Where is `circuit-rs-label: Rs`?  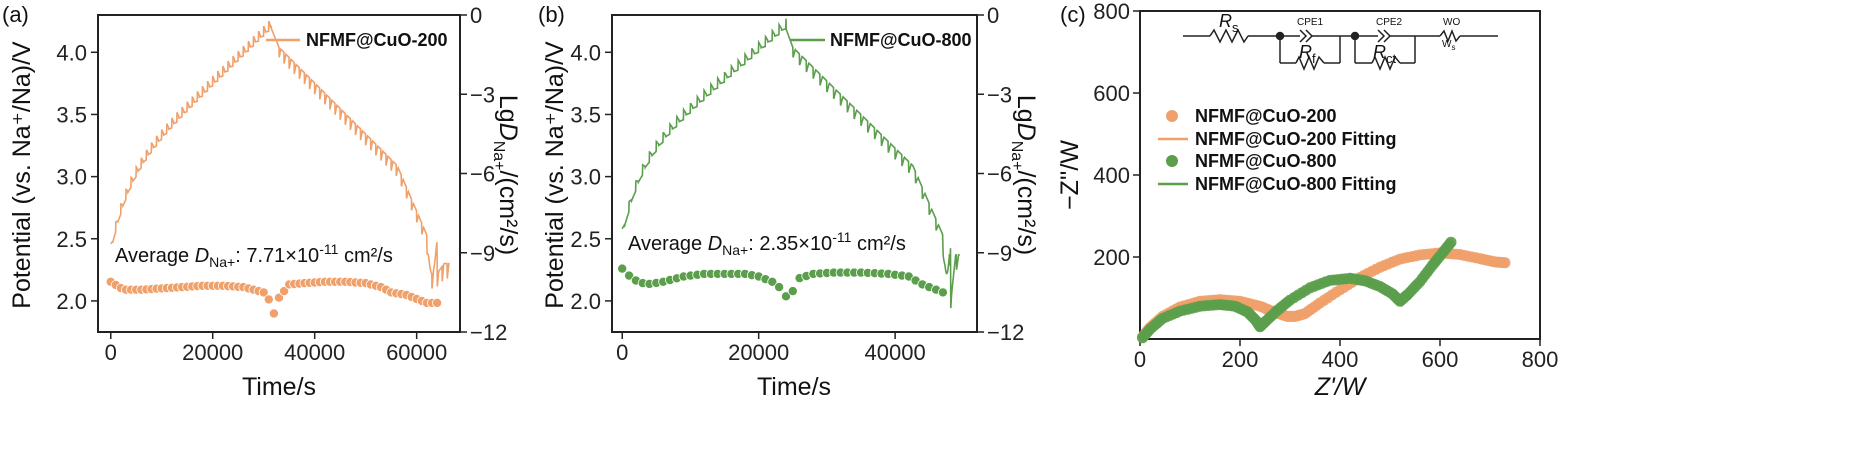 circuit-rs-label: Rs is located at coordinates (1229, 23).